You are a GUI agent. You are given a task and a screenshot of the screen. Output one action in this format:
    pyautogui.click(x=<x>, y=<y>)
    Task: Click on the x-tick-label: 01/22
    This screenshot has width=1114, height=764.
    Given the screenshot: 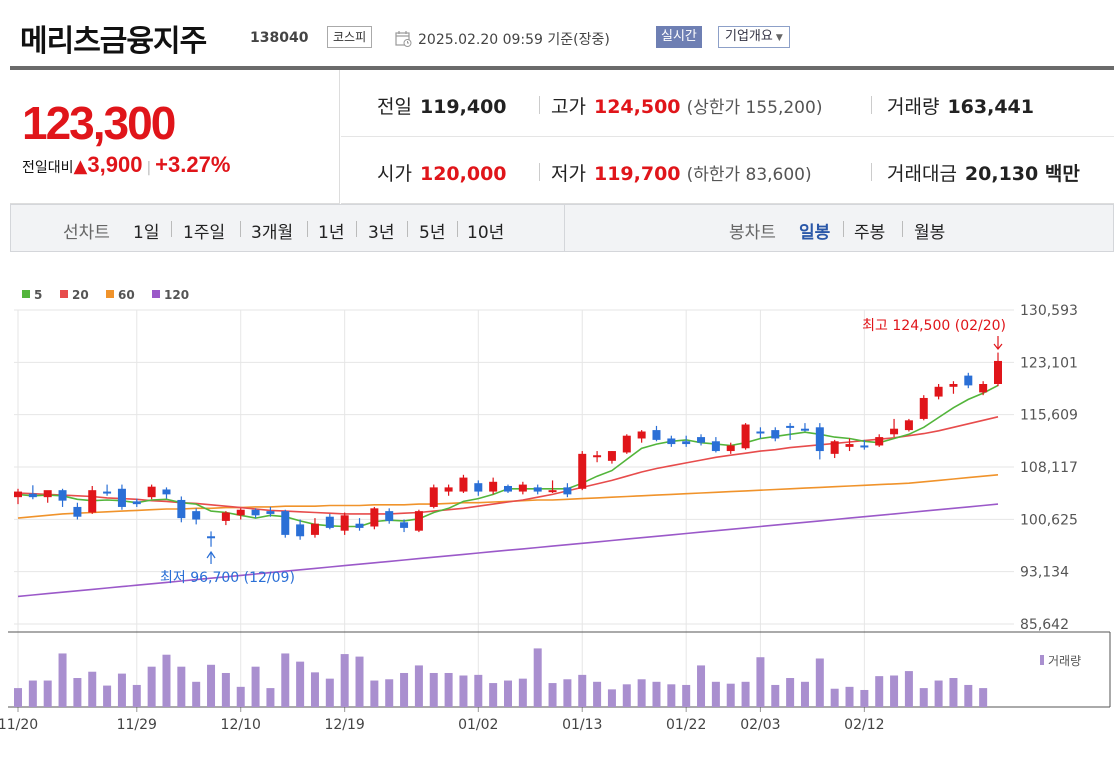 What is the action you would take?
    pyautogui.click(x=686, y=725)
    